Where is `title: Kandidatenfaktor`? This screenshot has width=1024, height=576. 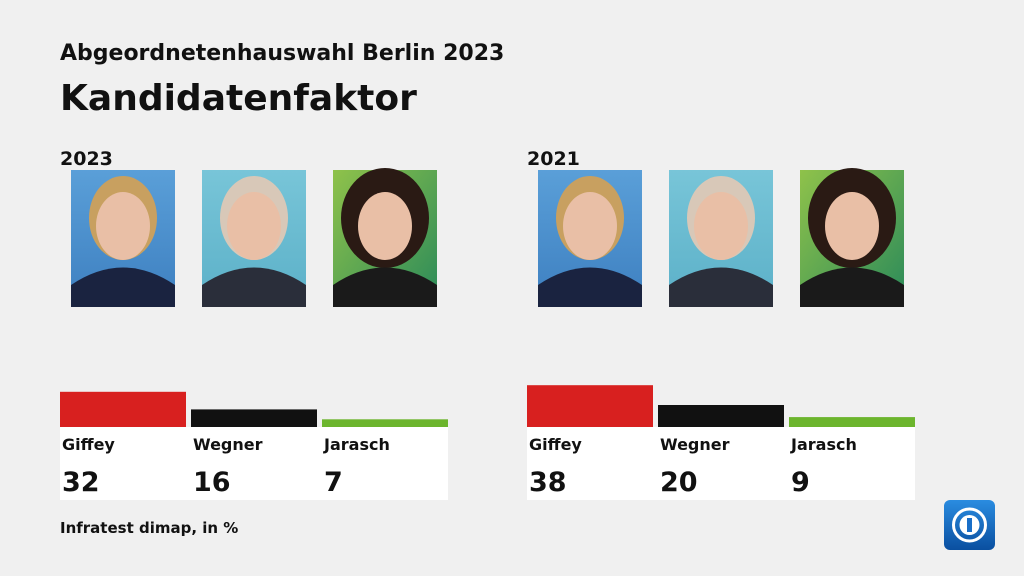
title: Kandidatenfaktor is located at coordinates (238, 98).